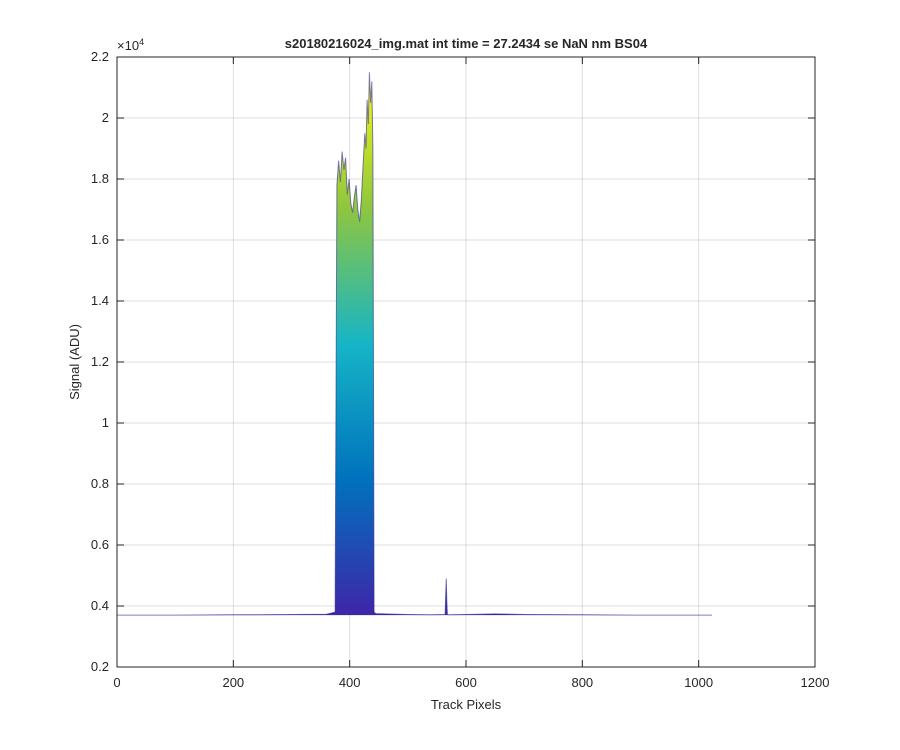 This screenshot has width=900, height=750. Describe the element at coordinates (815, 682) in the screenshot. I see `x-tick-label: 1200` at that location.